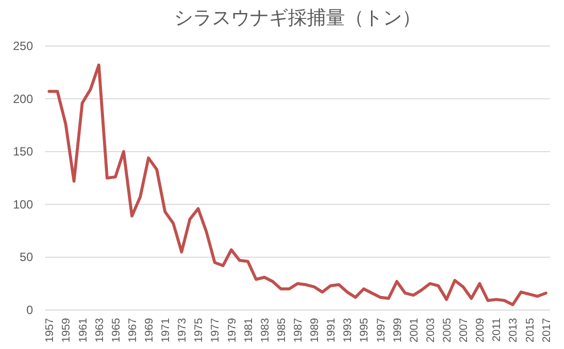 The image size is (564, 349). I want to click on x-tick-label: 1963, so click(100, 330).